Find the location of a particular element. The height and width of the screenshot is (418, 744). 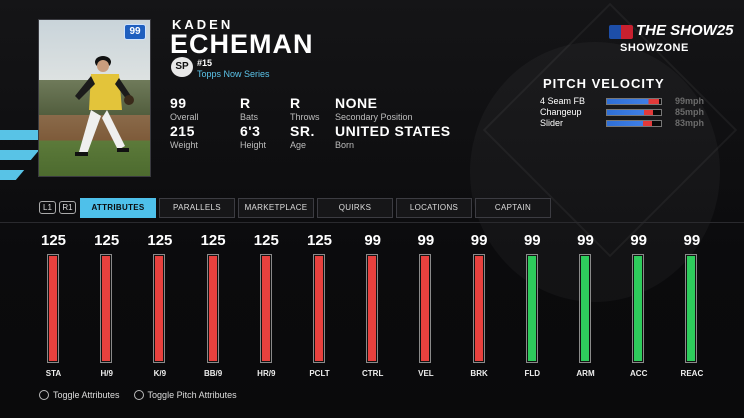

tab-captain: CAPTAIN is located at coordinates (513, 208).